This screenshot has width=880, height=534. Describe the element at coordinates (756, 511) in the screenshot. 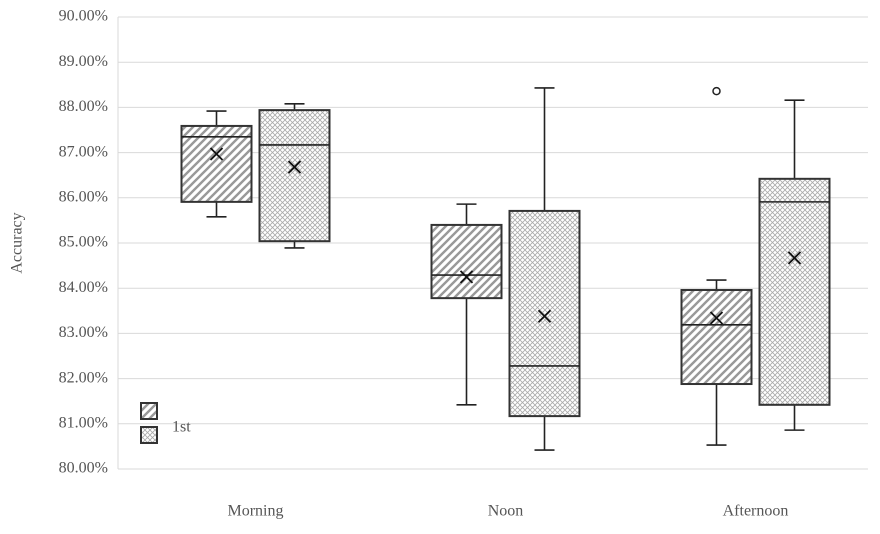

I see `x-tick-label: Afternoon` at that location.